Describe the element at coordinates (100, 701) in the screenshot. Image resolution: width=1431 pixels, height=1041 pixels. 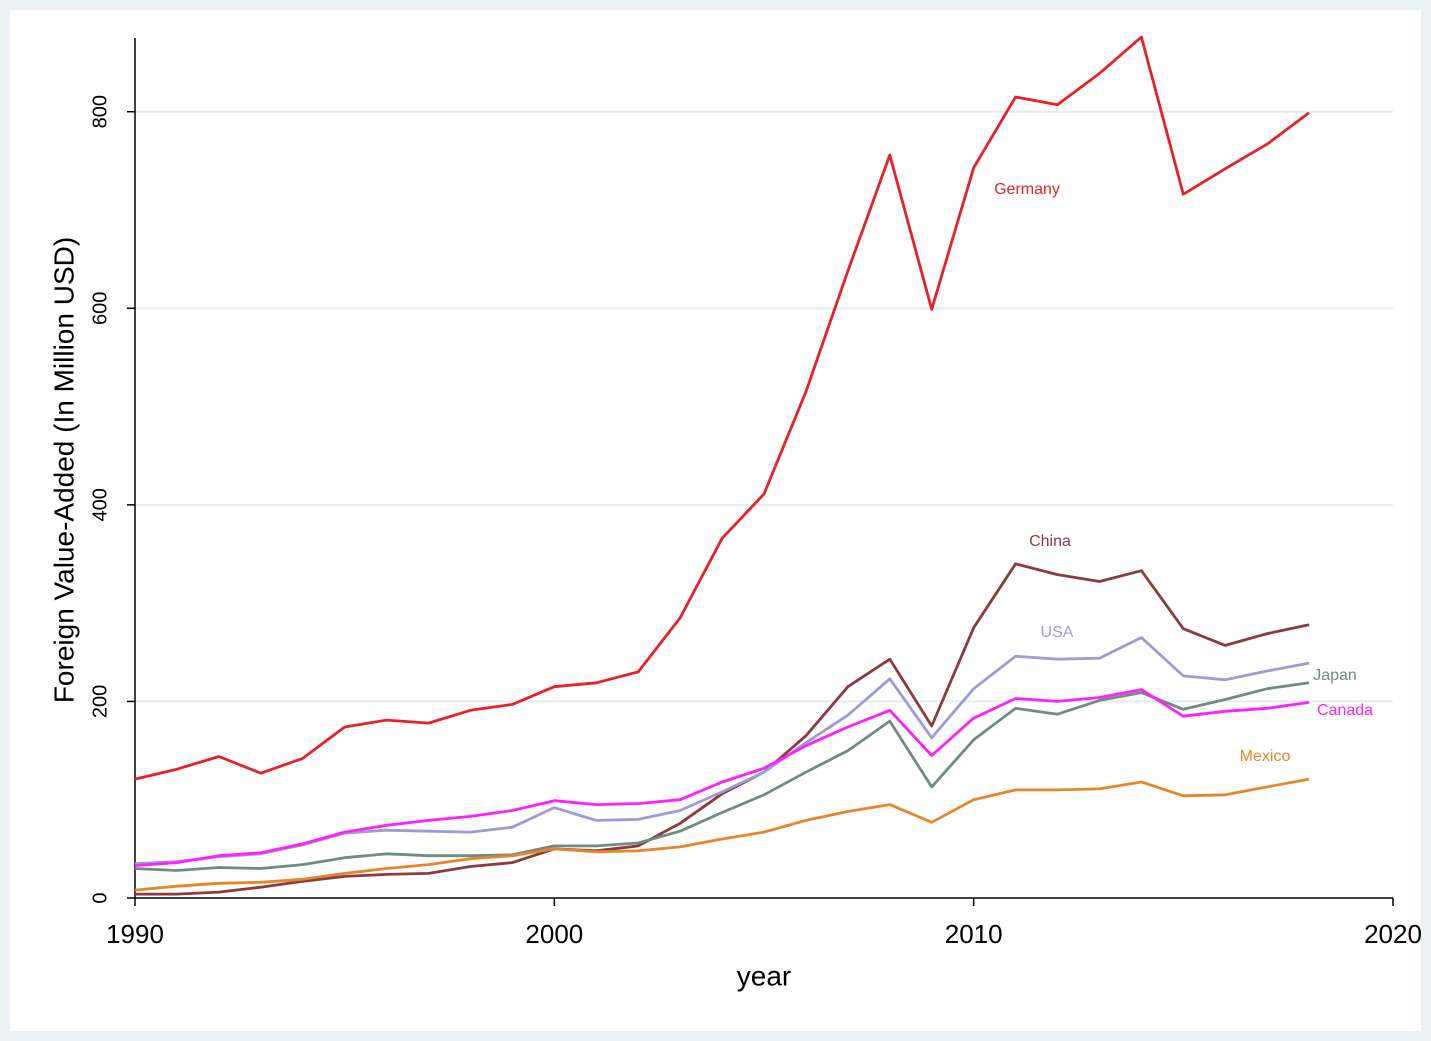
I see `y-tick-label: 200` at that location.